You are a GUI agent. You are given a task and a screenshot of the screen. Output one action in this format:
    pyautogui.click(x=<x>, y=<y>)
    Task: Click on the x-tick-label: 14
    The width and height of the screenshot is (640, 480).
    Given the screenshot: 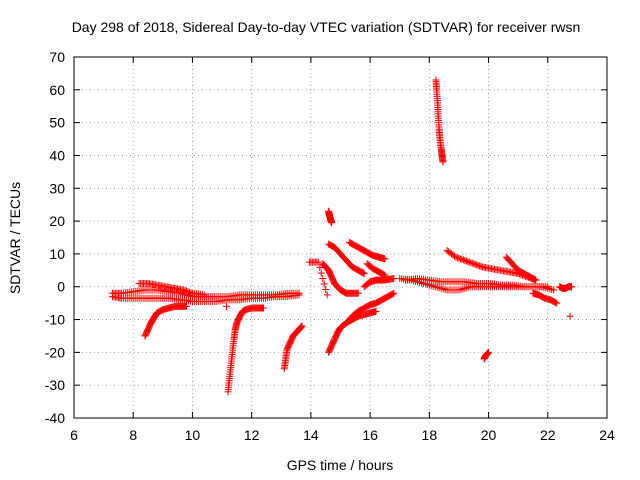 What is the action you would take?
    pyautogui.click(x=311, y=435)
    